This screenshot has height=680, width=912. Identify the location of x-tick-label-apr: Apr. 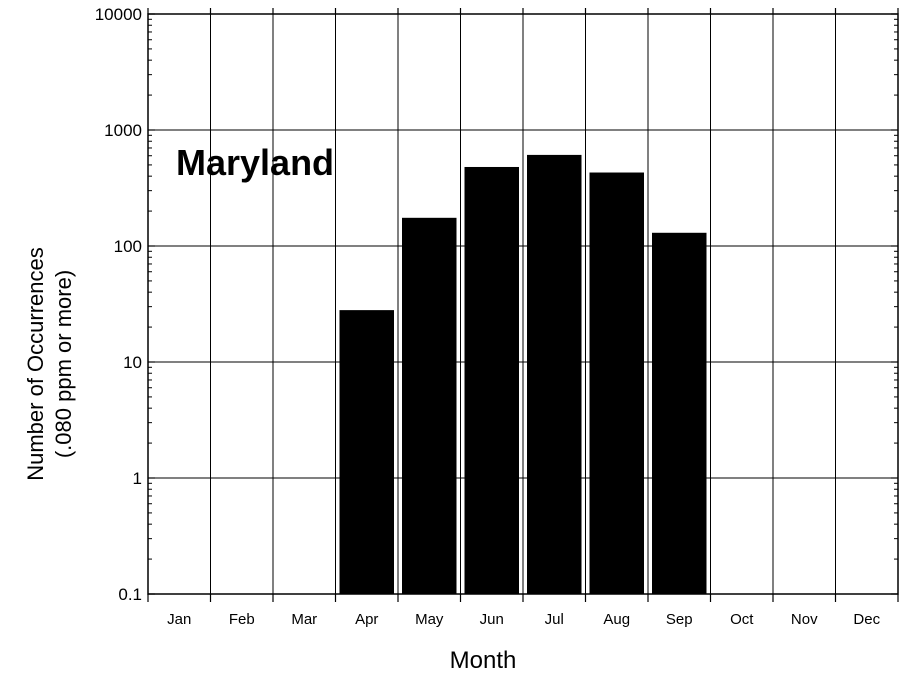
(366, 619).